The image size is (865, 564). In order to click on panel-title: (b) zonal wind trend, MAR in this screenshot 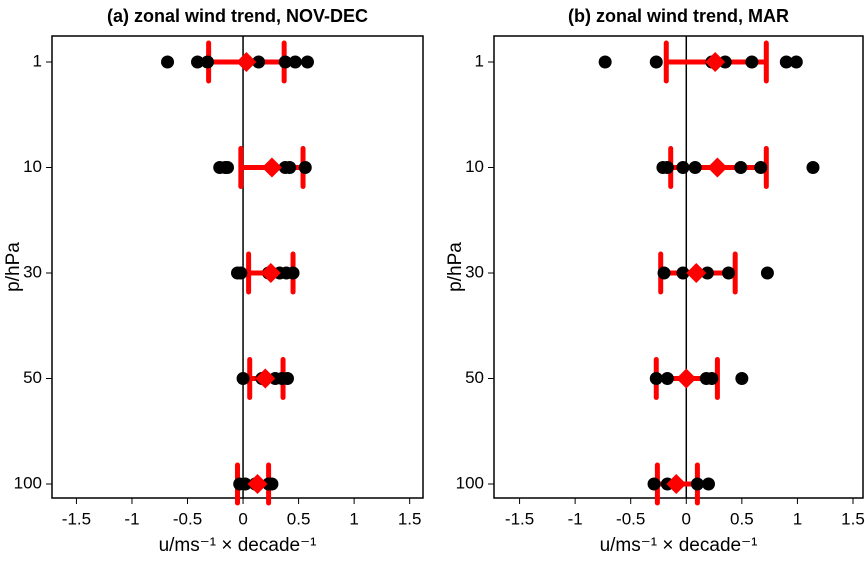, I will do `click(678, 16)`.